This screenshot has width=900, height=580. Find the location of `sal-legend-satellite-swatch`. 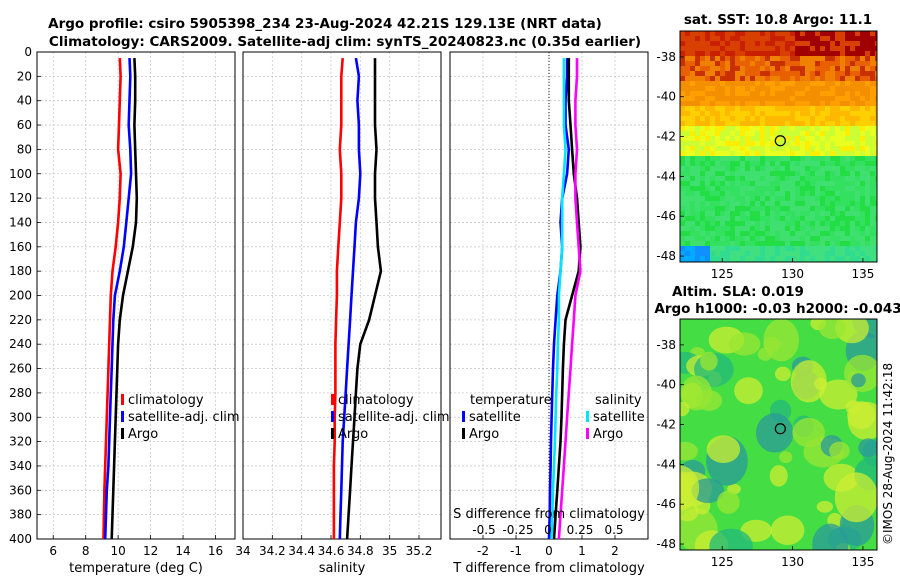

sal-legend-satellite-swatch is located at coordinates (332, 416).